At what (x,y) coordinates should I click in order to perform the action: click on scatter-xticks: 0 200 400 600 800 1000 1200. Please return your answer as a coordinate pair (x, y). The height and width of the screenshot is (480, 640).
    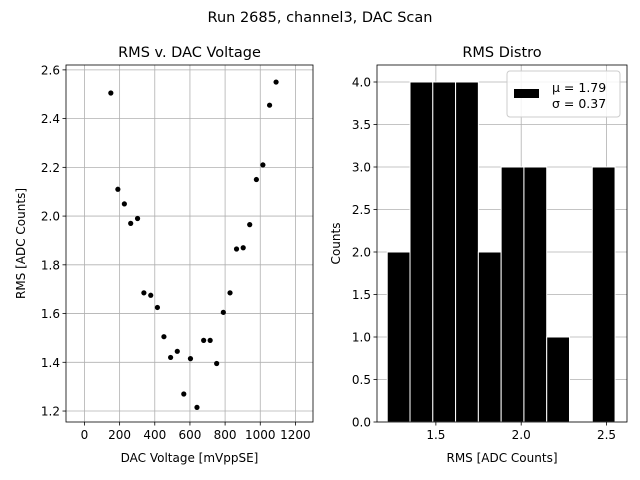
    Looking at the image, I should click on (196, 432).